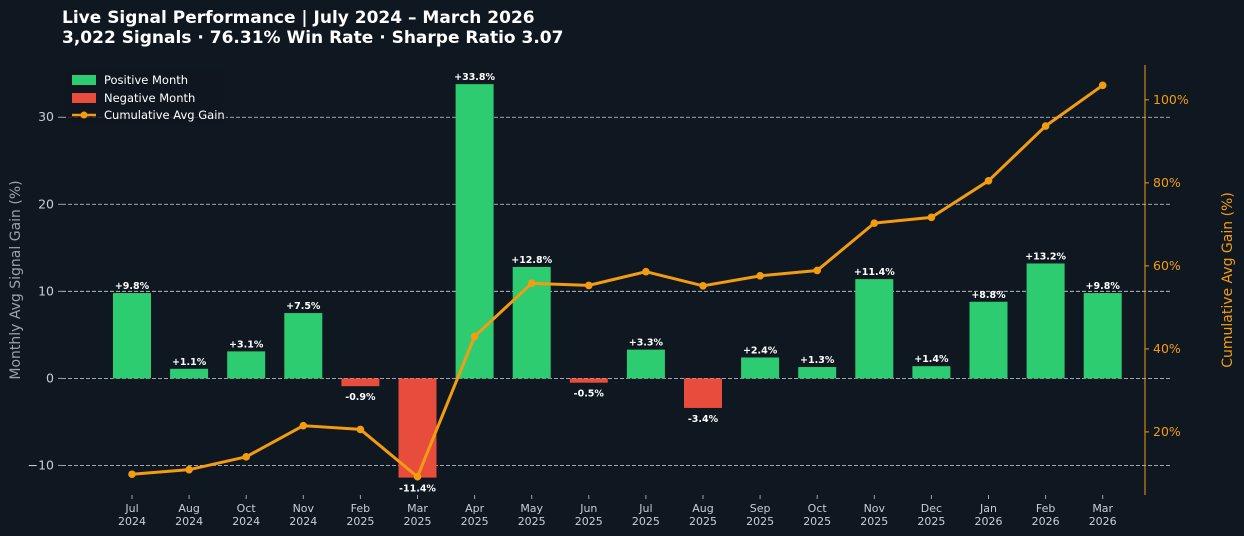  I want to click on bar-data-label: +12.8%, so click(531, 260).